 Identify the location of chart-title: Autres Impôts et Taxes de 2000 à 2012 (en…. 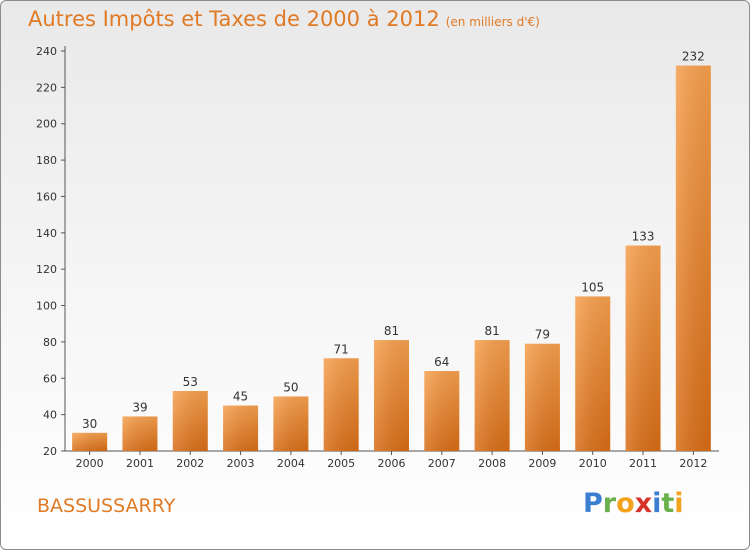
(284, 19).